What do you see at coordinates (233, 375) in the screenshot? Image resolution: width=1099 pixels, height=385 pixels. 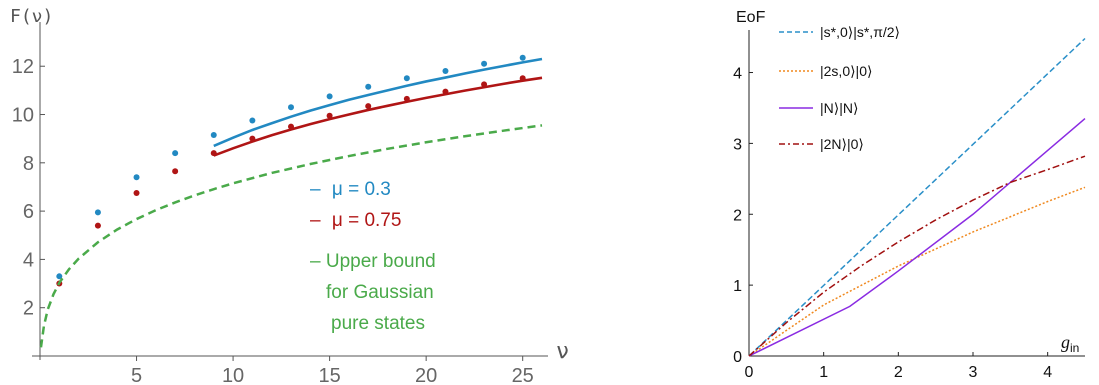 I see `left-x-tick-label: 10` at bounding box center [233, 375].